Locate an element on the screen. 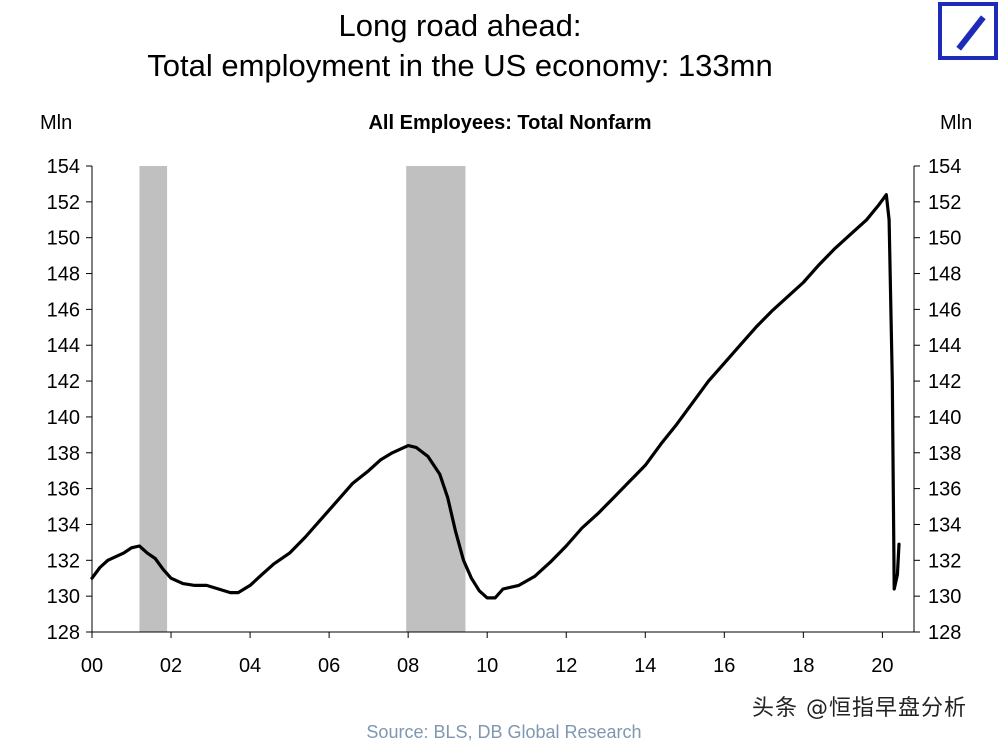 This screenshot has height=748, width=1008. x-tick-label: 02 is located at coordinates (171, 666).